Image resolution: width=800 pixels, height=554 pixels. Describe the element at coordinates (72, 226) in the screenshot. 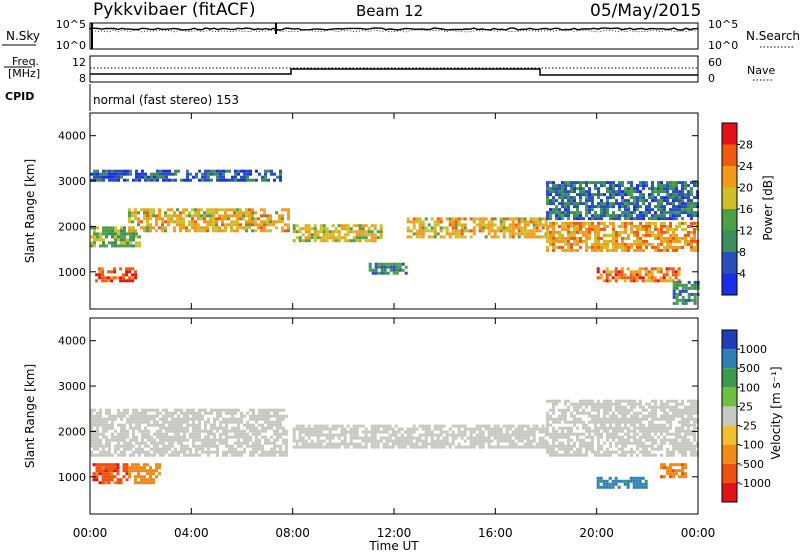

I see `ytick-label: 2000` at that location.